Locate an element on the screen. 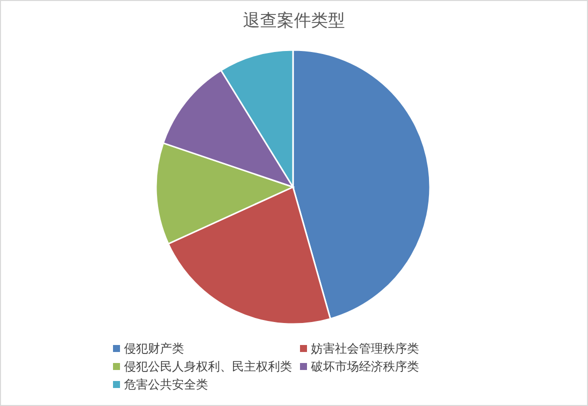 The height and width of the screenshot is (406, 588). legend-label: 妨害社会管理秩序类 is located at coordinates (365, 348).